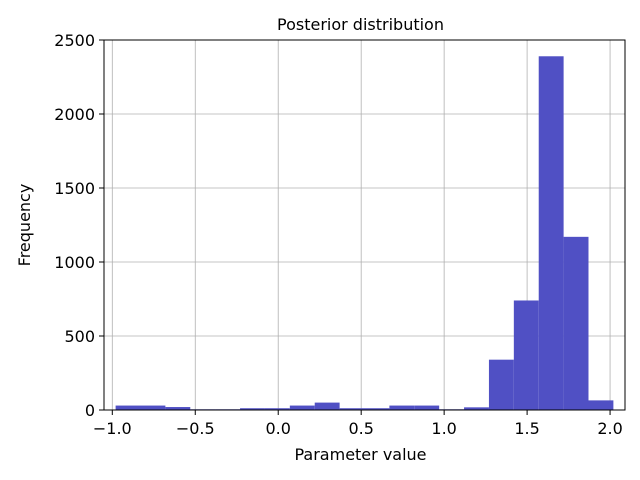 The width and height of the screenshot is (640, 480). Describe the element at coordinates (79, 225) in the screenshot. I see `y-axis-ticks: 0 500 1000 1500 2000 2500` at that location.